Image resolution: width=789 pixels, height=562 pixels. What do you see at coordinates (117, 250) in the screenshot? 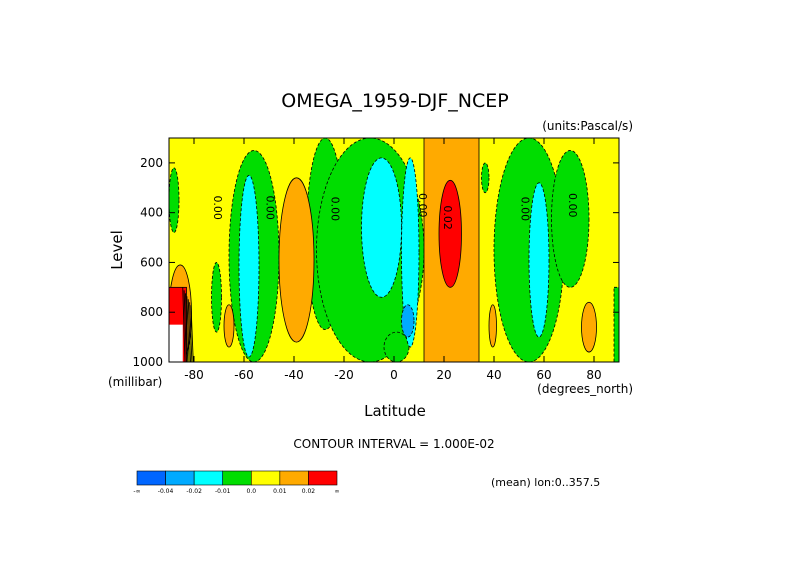
I see `y-axis-label: Level` at bounding box center [117, 250].